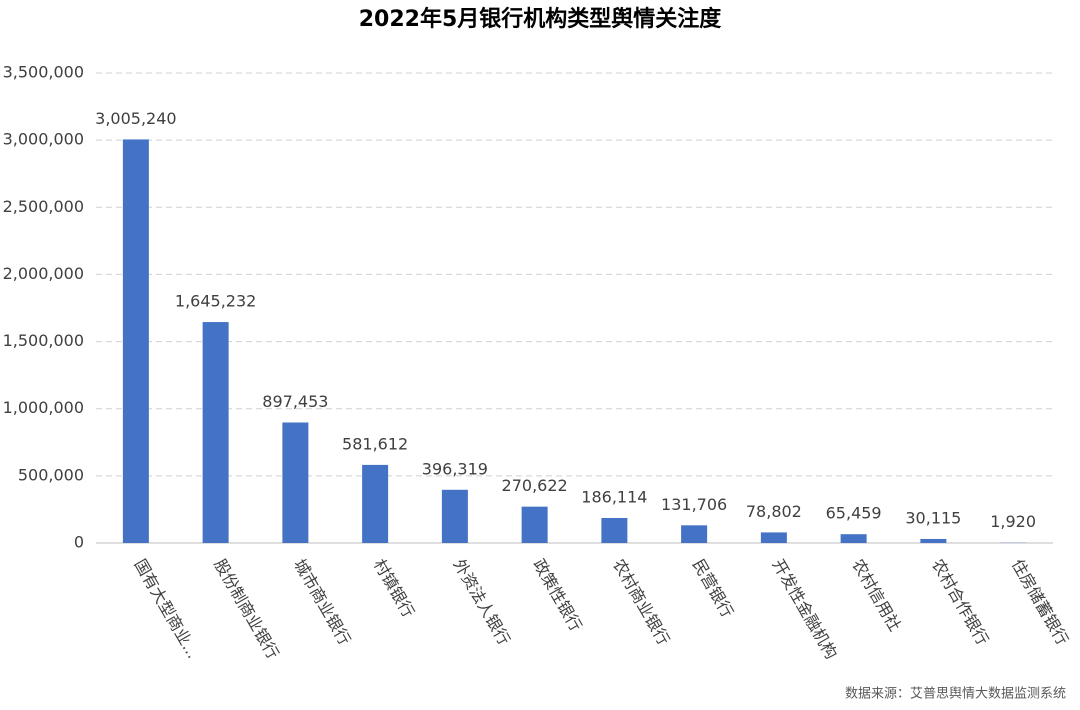 The height and width of the screenshot is (710, 1080). What do you see at coordinates (43, 340) in the screenshot?
I see `y-tick-label: 1,500,000` at bounding box center [43, 340].